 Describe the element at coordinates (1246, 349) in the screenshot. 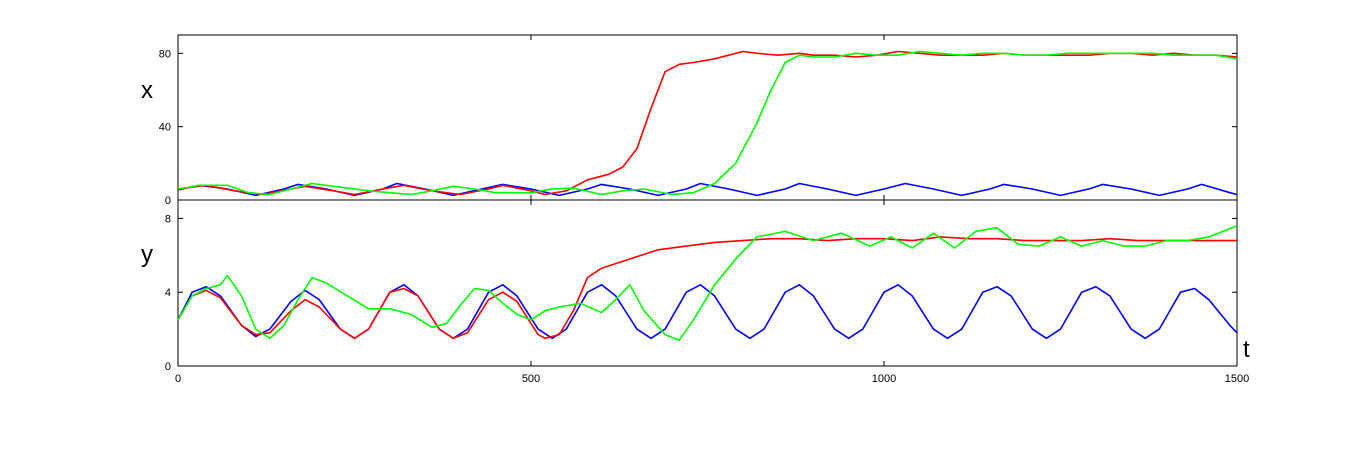

I see `bottom-x-axis-label: t` at that location.